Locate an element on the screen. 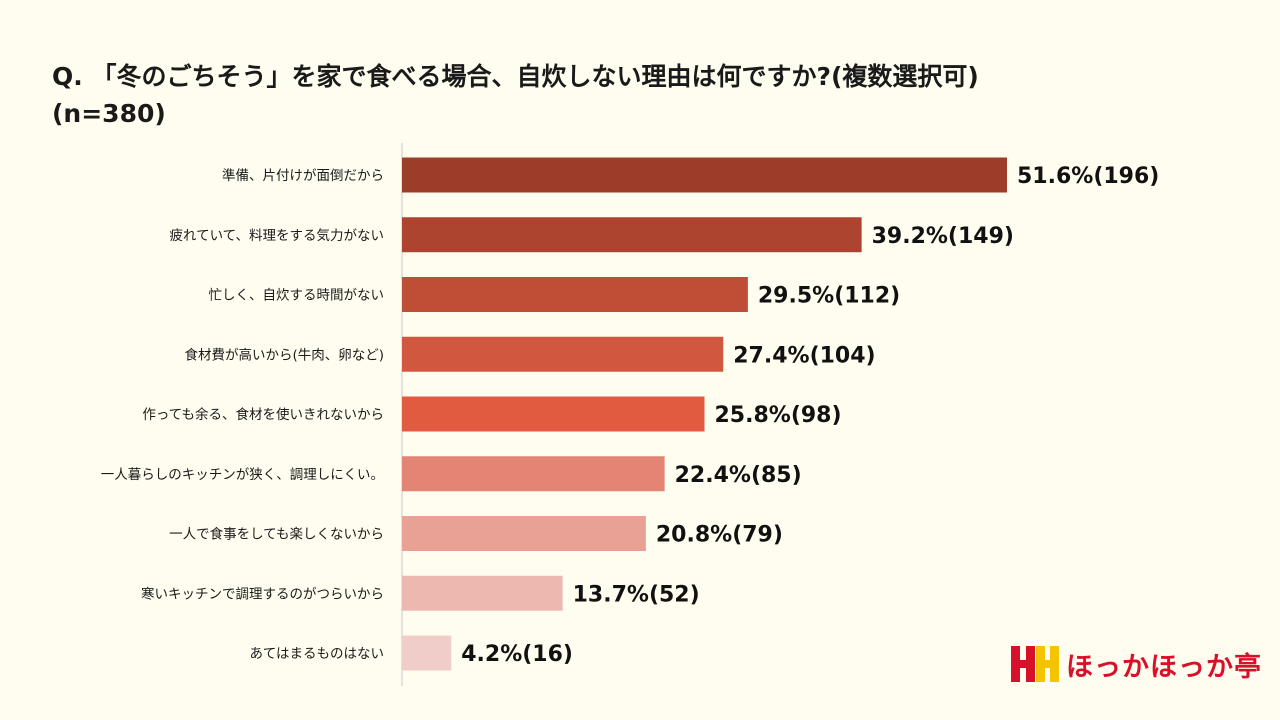 The width and height of the screenshot is (1280, 720). brand-logo: ほっかほっか亭 is located at coordinates (1136, 664).